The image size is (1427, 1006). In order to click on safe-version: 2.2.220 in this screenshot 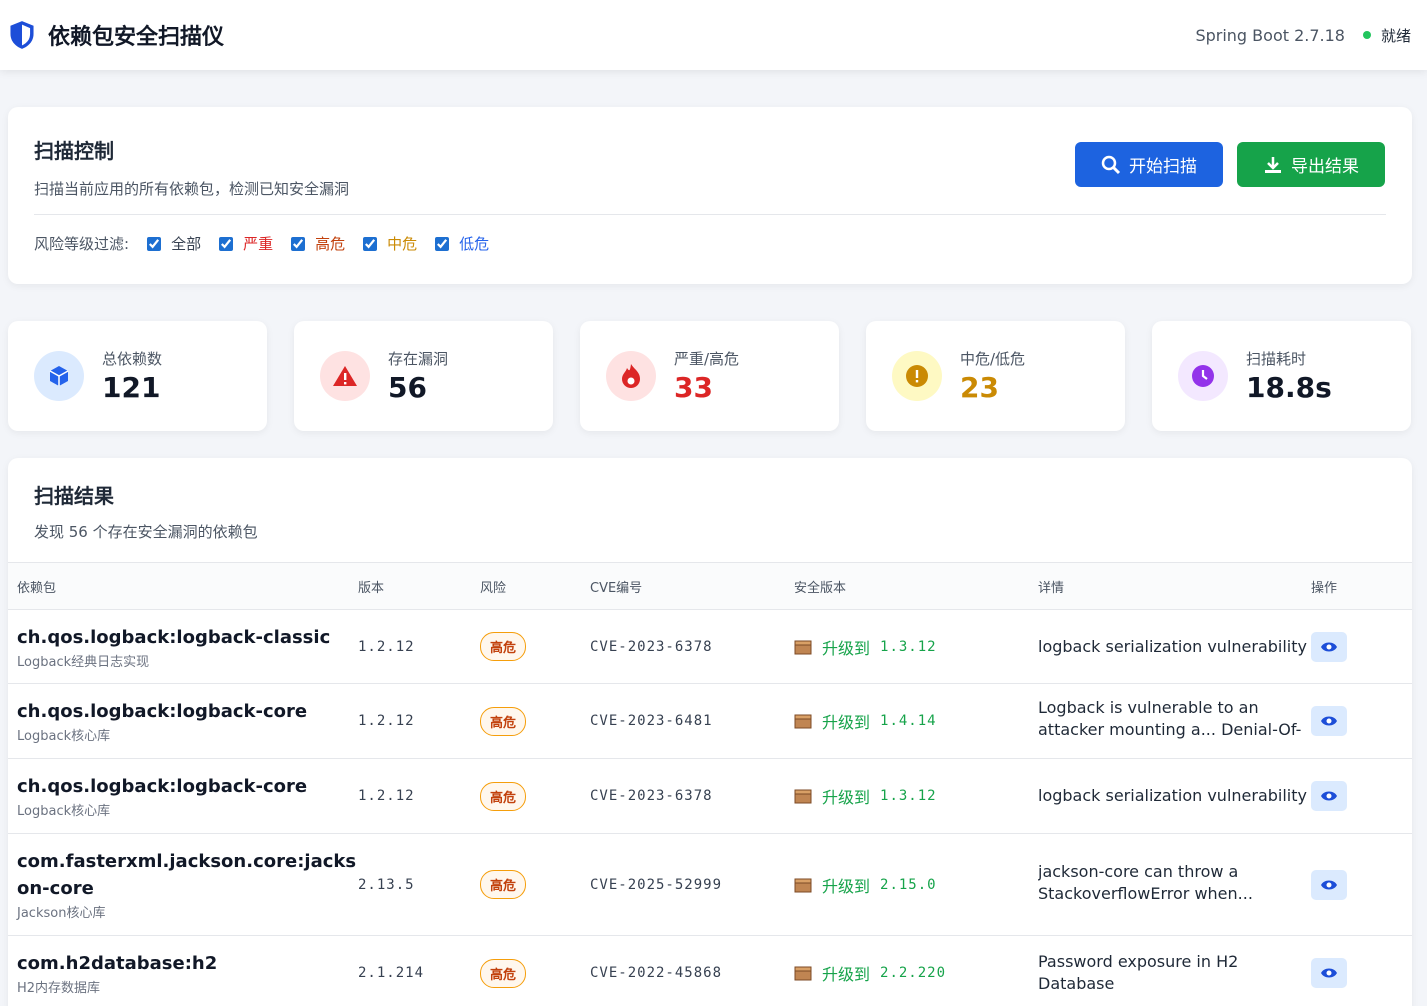, I will do `click(913, 973)`.